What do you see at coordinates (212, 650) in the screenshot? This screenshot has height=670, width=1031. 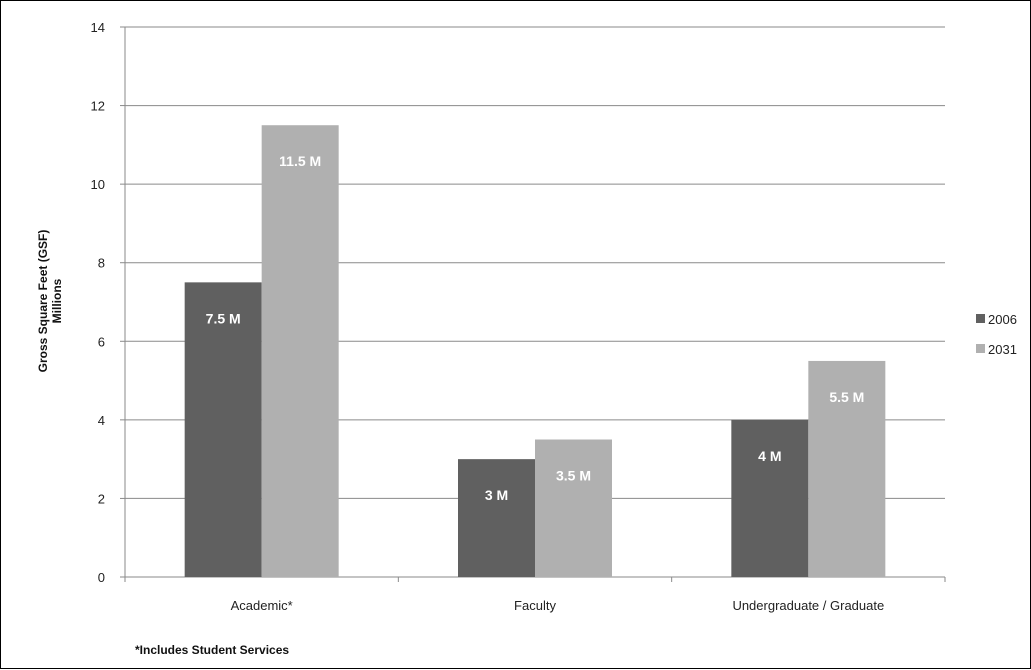 I see `footnote: *Includes Student Services` at bounding box center [212, 650].